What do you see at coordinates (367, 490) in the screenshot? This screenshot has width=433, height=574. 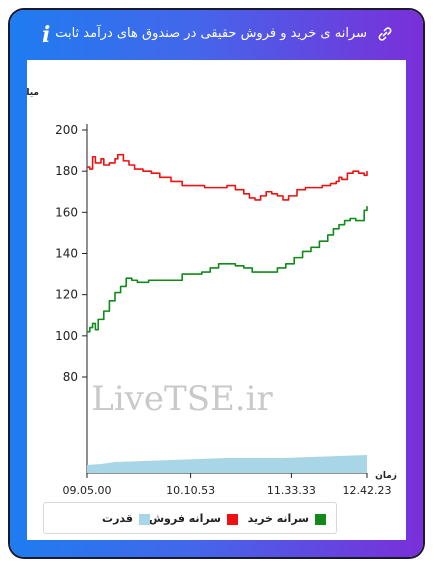 I see `x-tick-label: 12.42.23` at bounding box center [367, 490].